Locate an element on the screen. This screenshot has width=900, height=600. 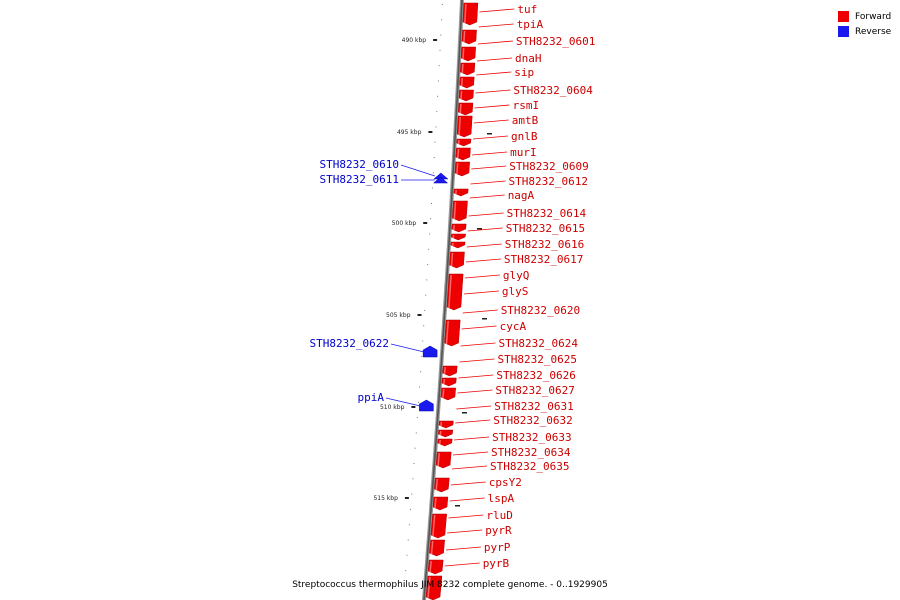
reverse-gene-label: STH8232_0622 is located at coordinates (349, 343).